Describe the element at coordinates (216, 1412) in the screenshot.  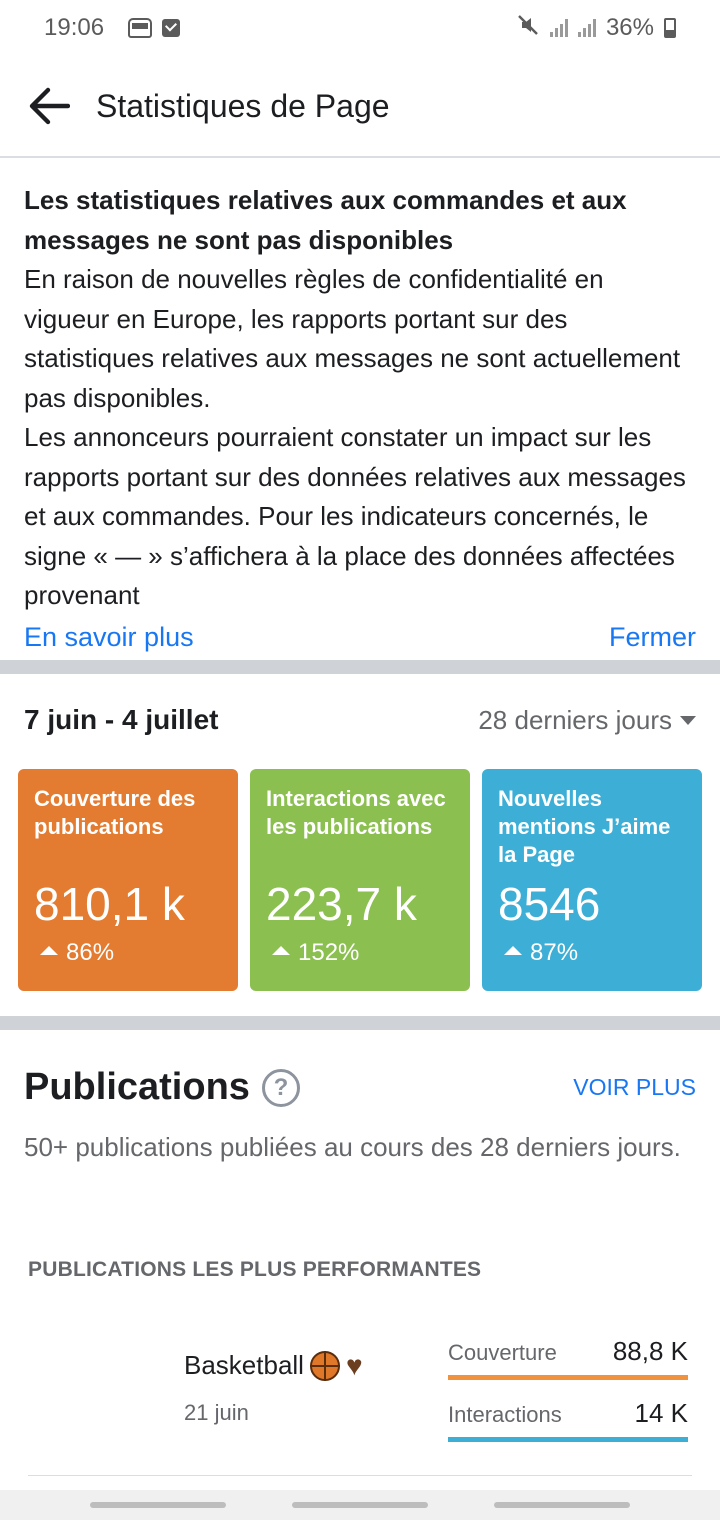
I see `post-date: 21 juin` at that location.